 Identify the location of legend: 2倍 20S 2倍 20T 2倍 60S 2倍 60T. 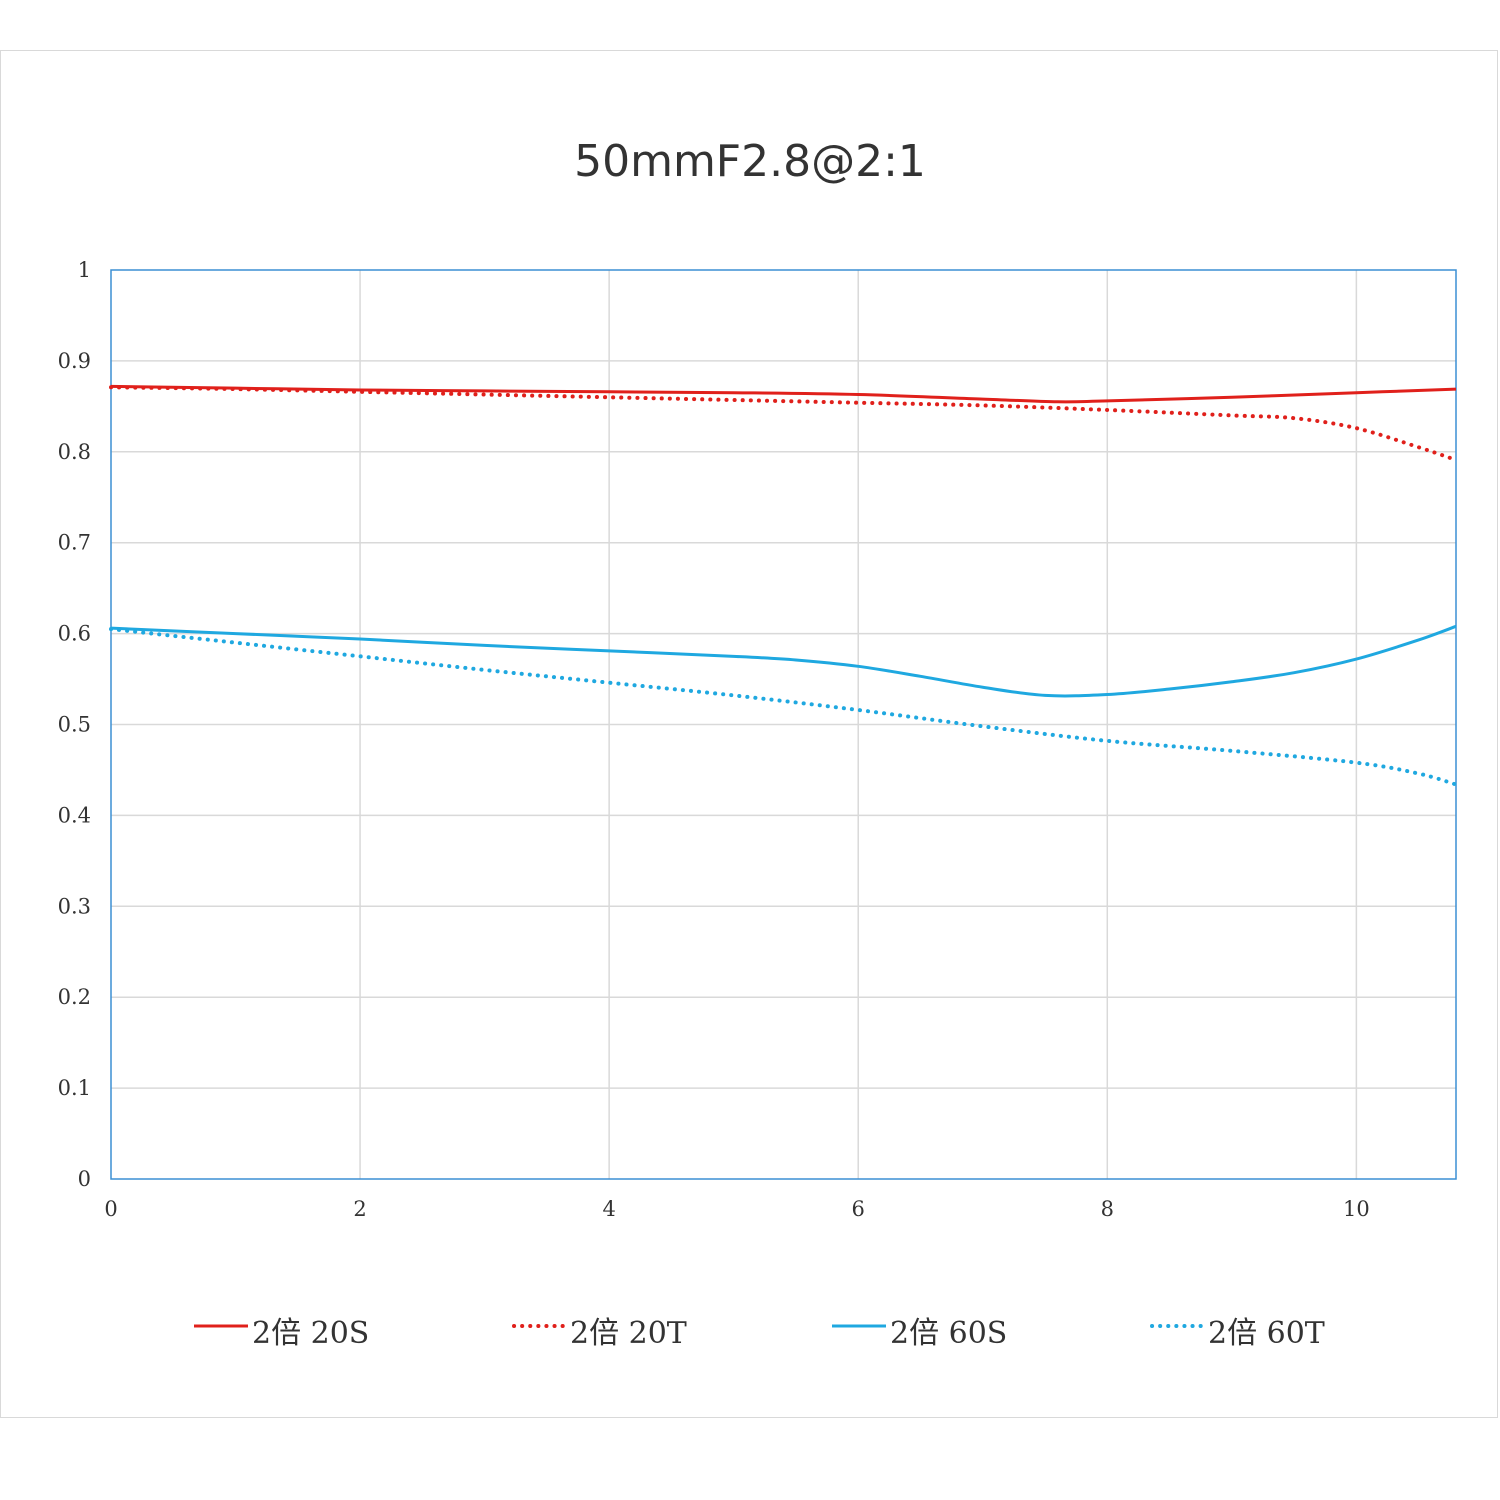
(750, 1330).